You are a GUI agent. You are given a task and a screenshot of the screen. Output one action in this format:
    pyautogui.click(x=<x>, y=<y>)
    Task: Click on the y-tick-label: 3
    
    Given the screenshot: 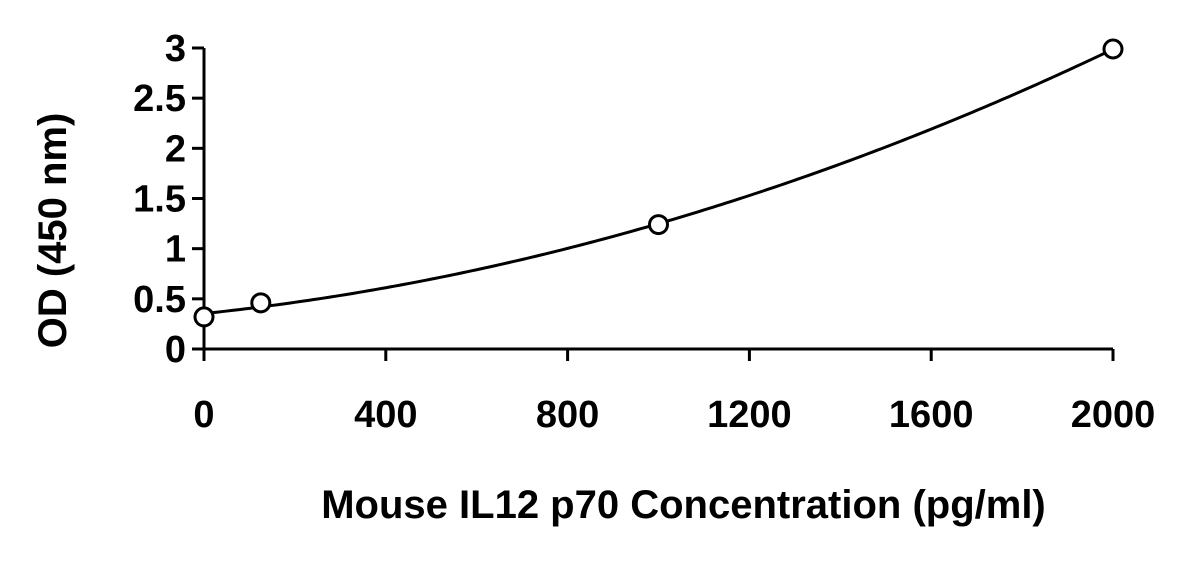 What is the action you would take?
    pyautogui.click(x=175, y=49)
    